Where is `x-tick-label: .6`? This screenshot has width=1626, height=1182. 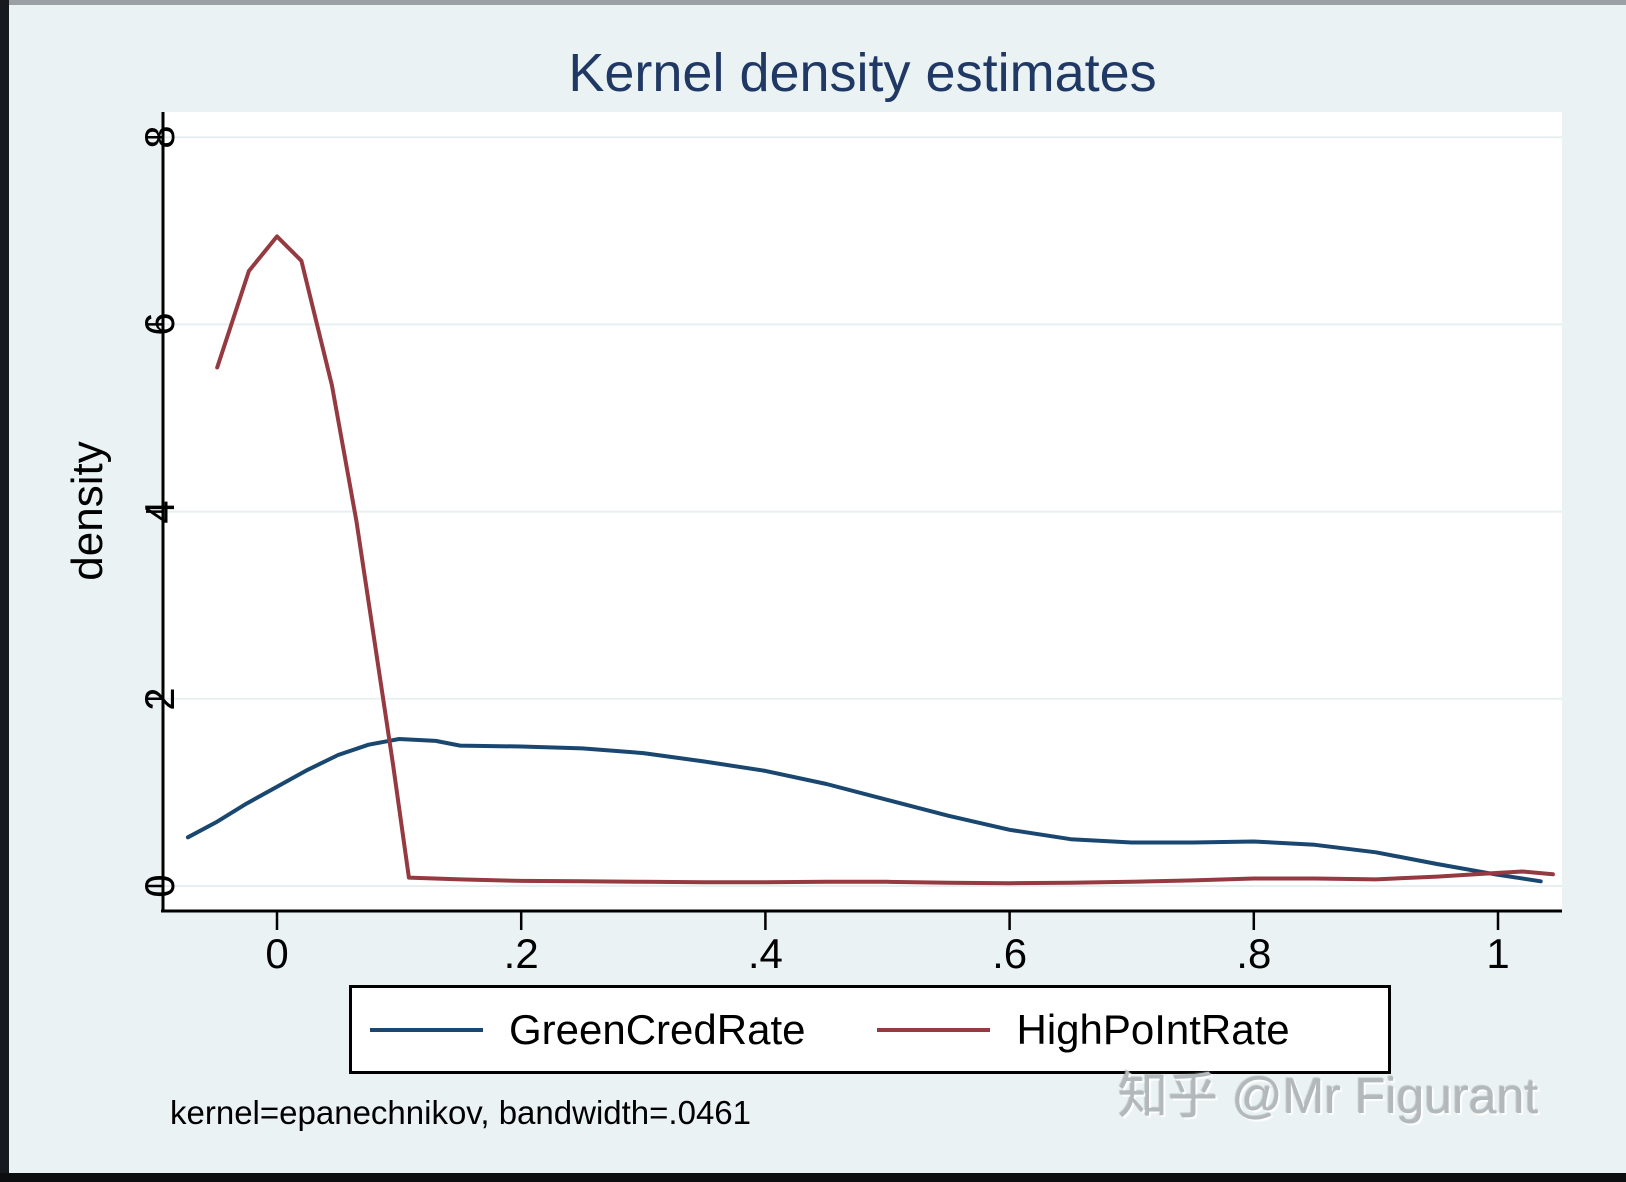 x-tick-label: .6 is located at coordinates (1010, 953).